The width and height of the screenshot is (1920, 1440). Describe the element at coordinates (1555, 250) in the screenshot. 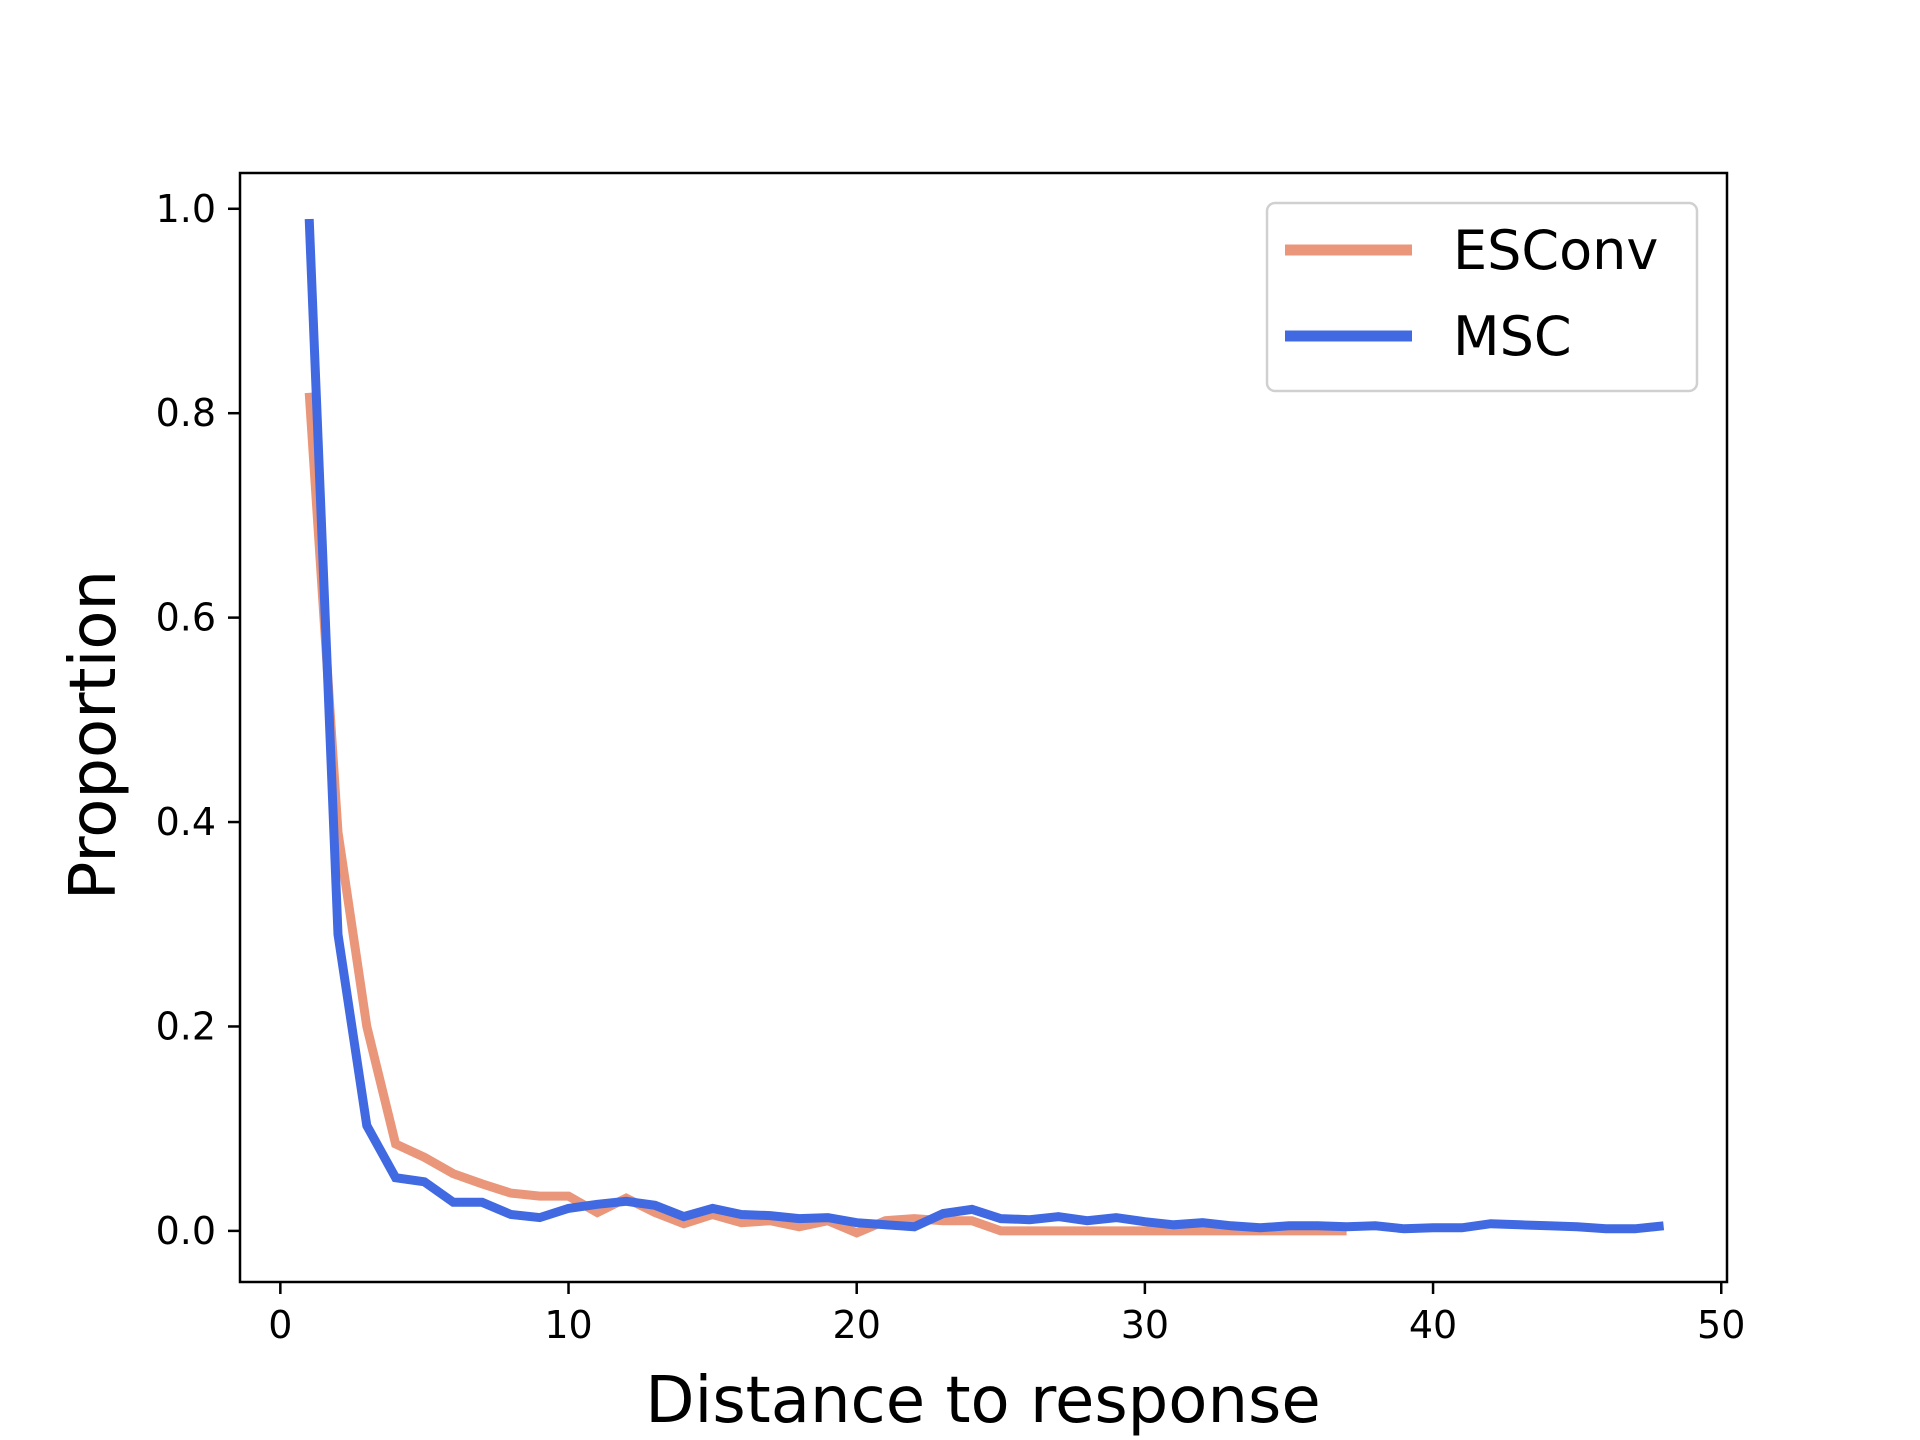

I see `legend-label-esconv: ESConv` at that location.